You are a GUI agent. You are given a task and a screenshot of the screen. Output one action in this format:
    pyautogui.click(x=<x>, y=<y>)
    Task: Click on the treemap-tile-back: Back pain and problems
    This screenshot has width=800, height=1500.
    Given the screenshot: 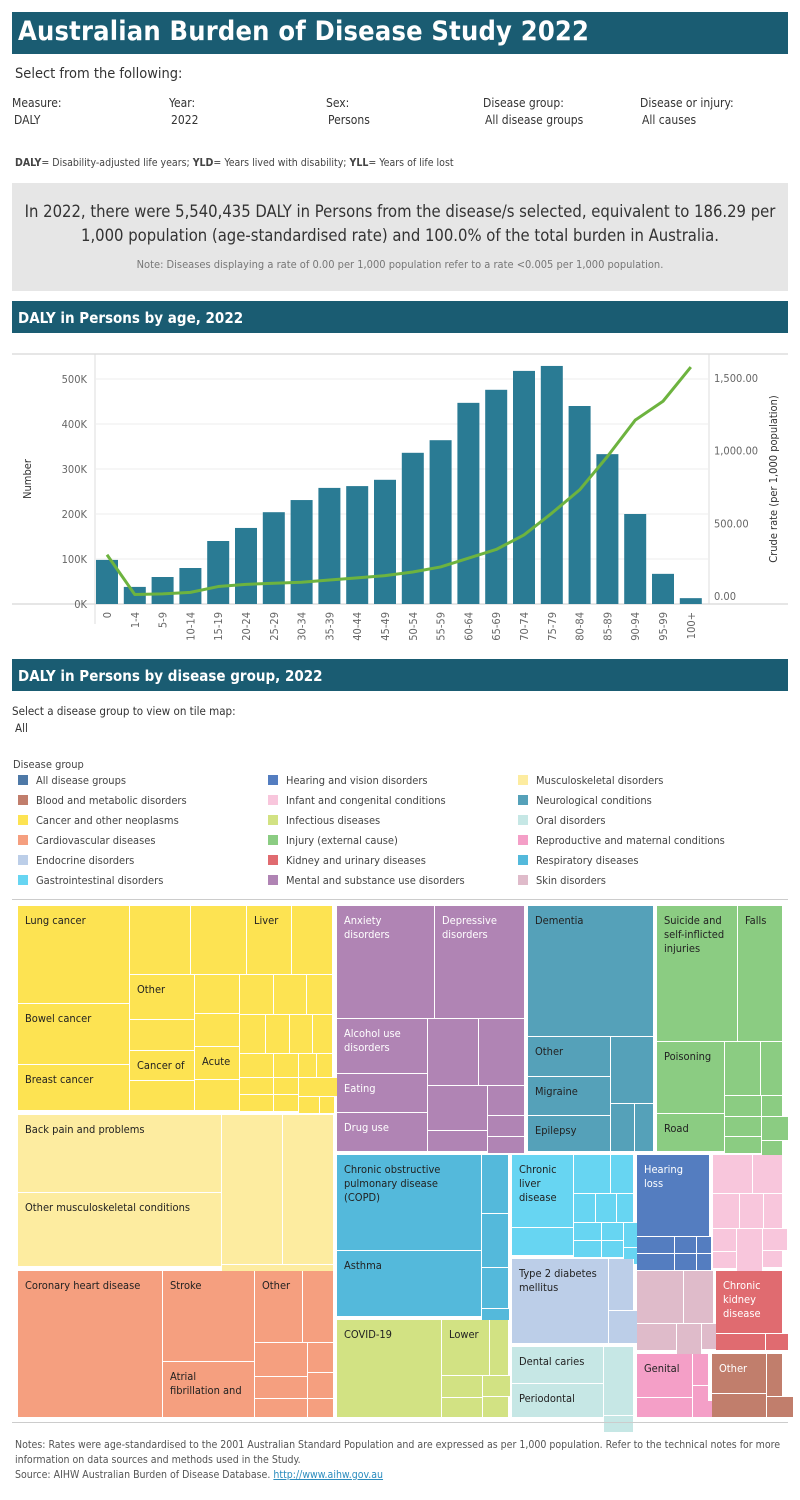 What is the action you would take?
    pyautogui.click(x=120, y=1154)
    